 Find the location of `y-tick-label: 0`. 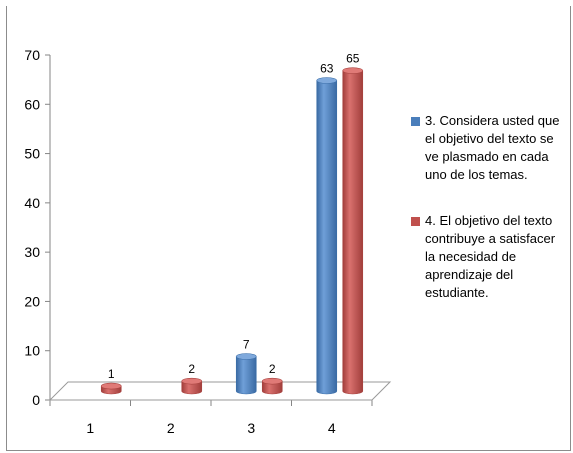

y-tick-label: 0 is located at coordinates (36, 400).